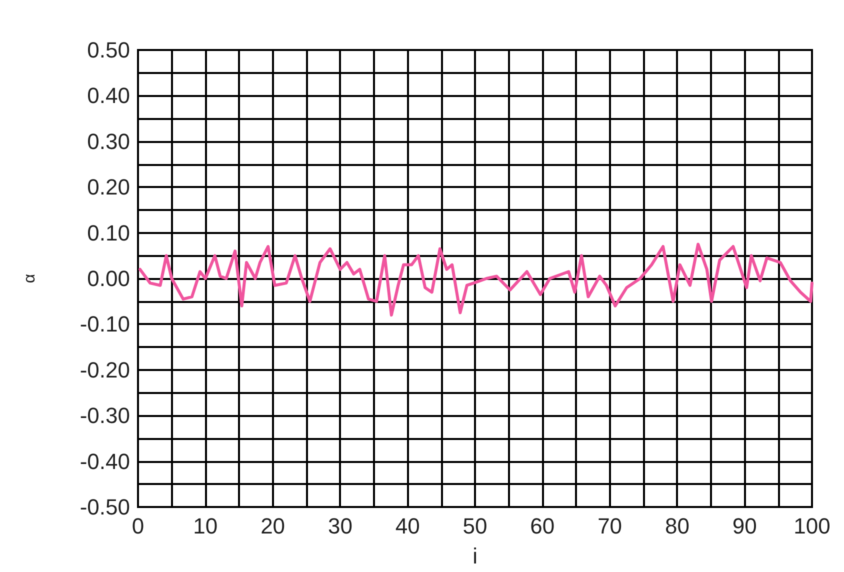 This screenshot has height=572, width=844. What do you see at coordinates (475, 526) in the screenshot?
I see `x-tick-label: 50` at bounding box center [475, 526].